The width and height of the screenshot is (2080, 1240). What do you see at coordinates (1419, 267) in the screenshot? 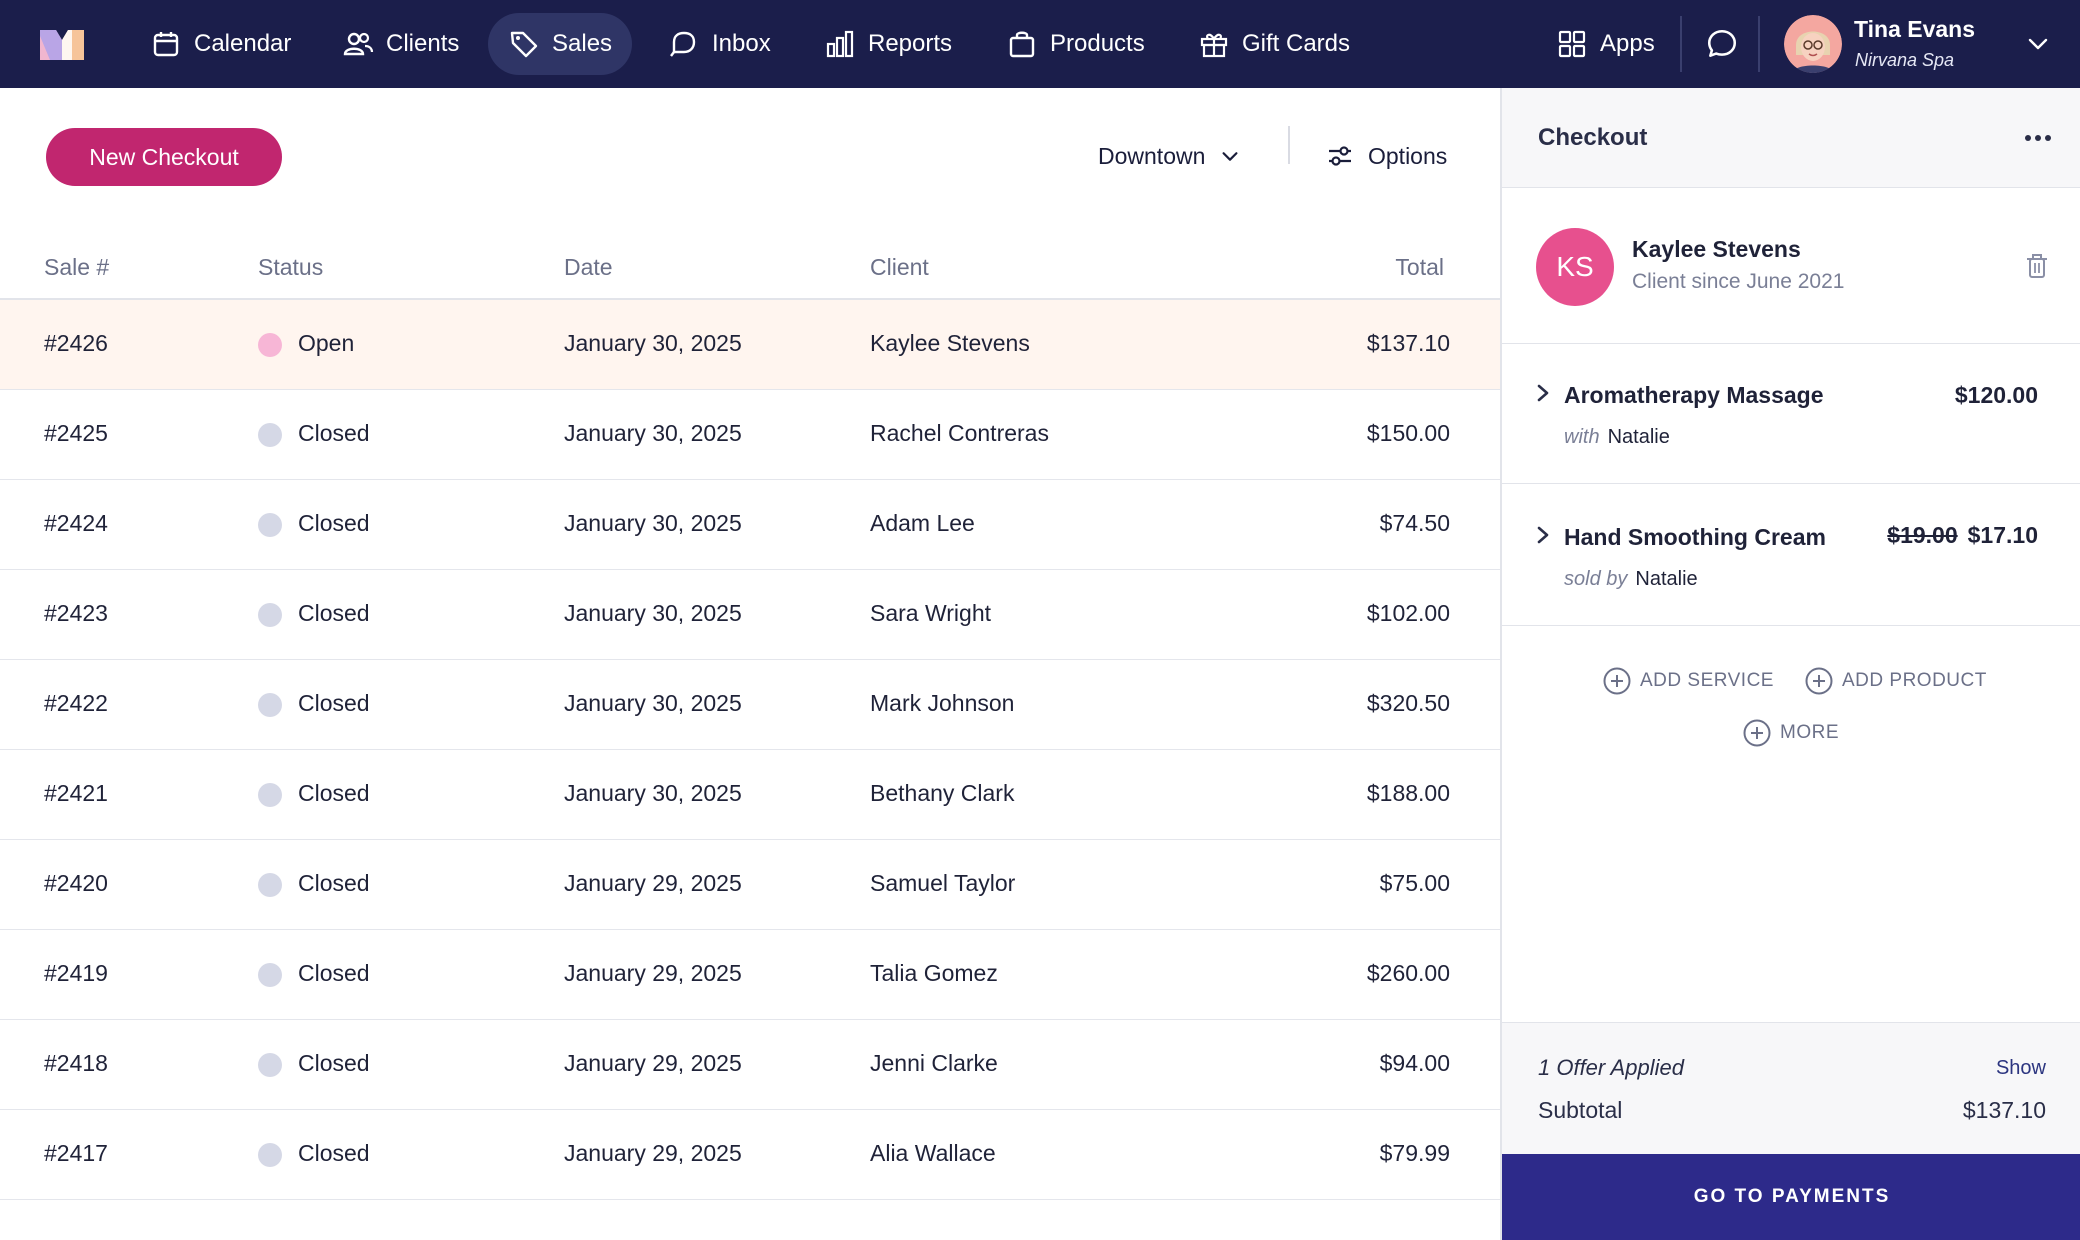
I see `column-header-total: Total` at bounding box center [1419, 267].